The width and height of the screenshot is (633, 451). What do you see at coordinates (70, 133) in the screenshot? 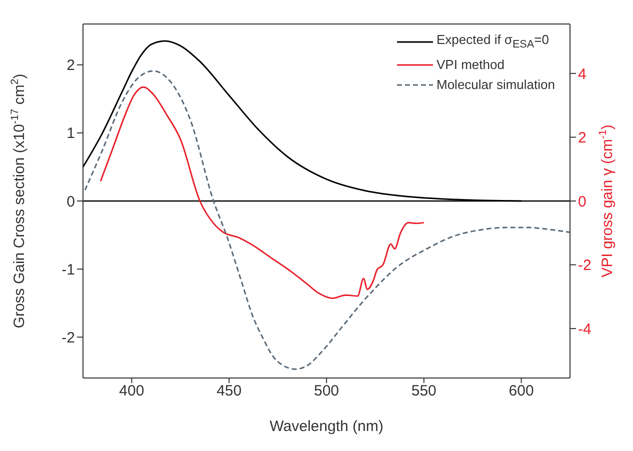
I see `y-tick-label: 1` at bounding box center [70, 133].